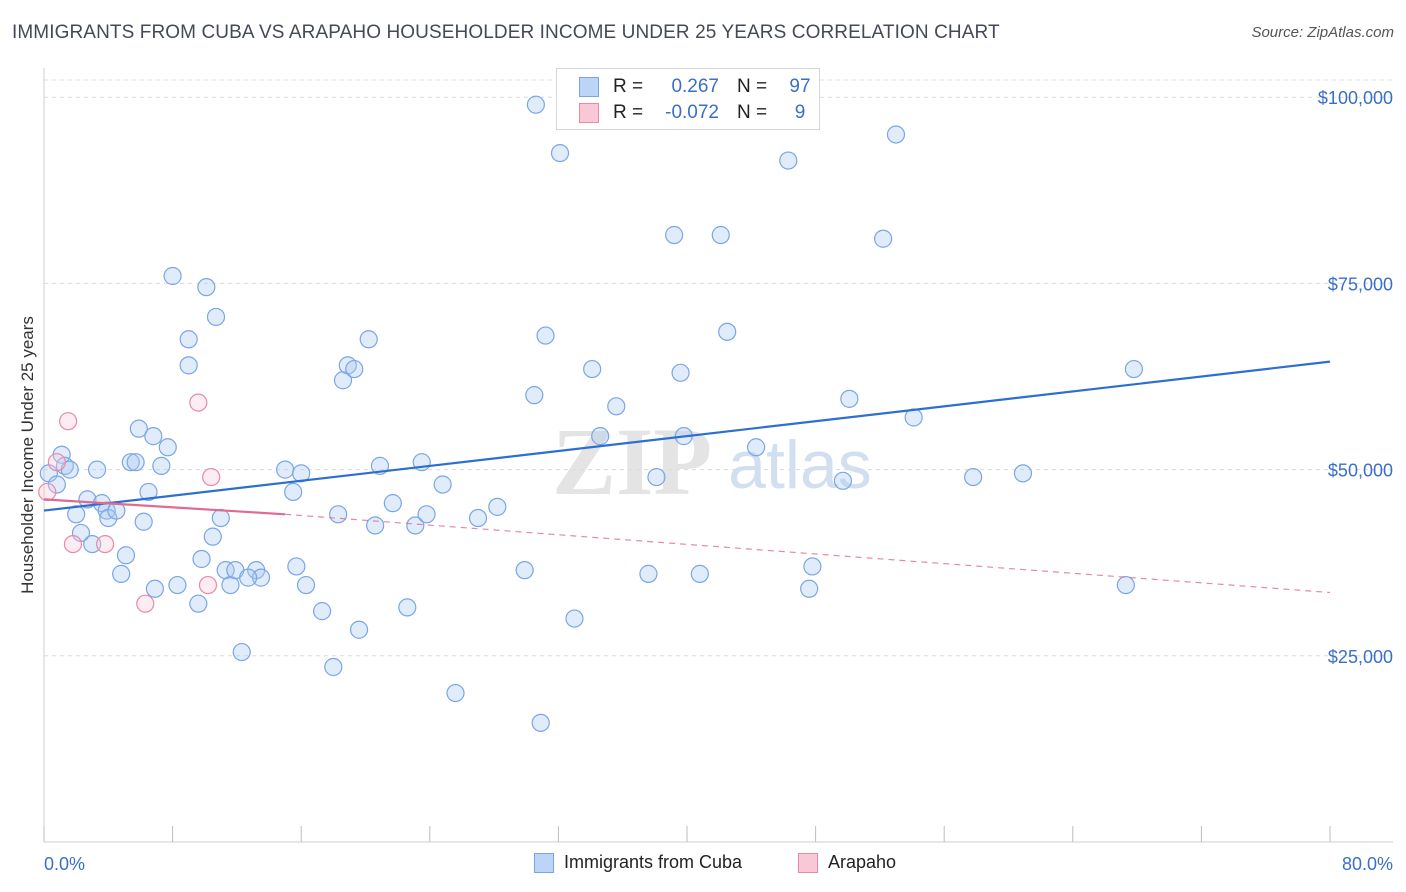 The height and width of the screenshot is (892, 1406). Describe the element at coordinates (692, 112) in the screenshot. I see `r-value: -0.072` at that location.